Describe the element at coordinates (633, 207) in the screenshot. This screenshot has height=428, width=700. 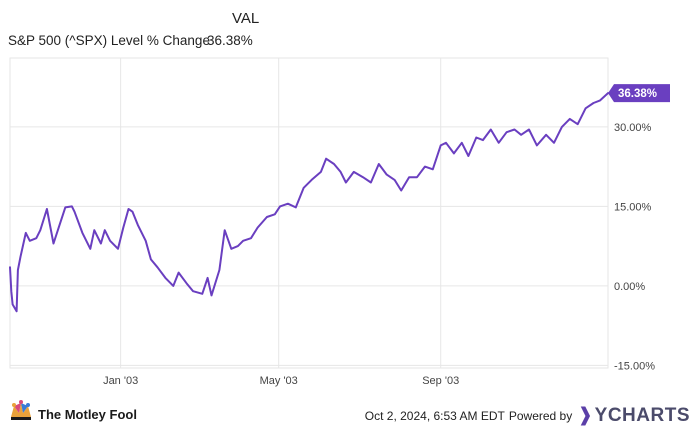
I see `y-tick-label: 15.00%` at that location.